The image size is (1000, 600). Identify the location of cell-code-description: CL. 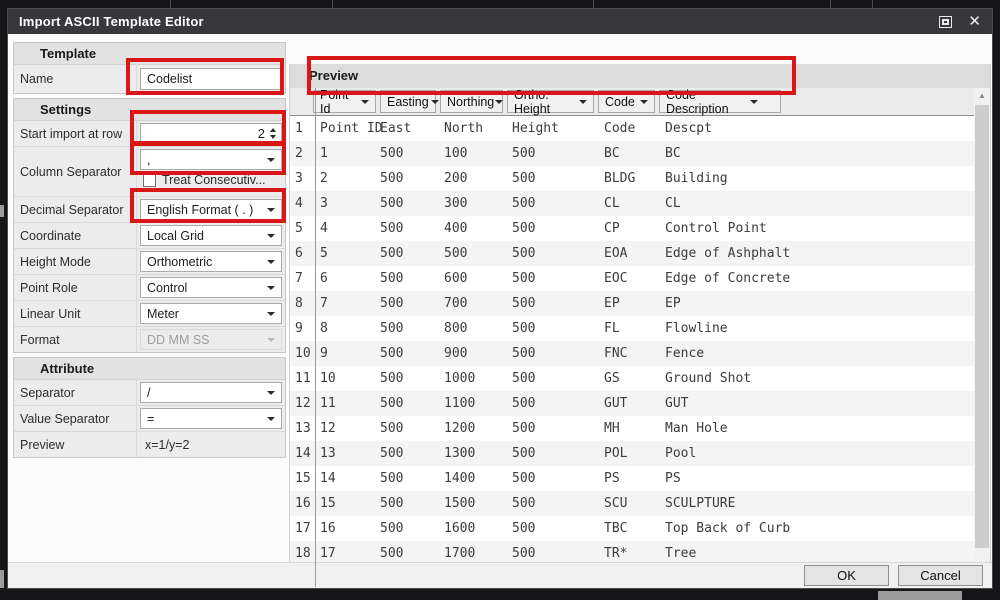
(673, 203).